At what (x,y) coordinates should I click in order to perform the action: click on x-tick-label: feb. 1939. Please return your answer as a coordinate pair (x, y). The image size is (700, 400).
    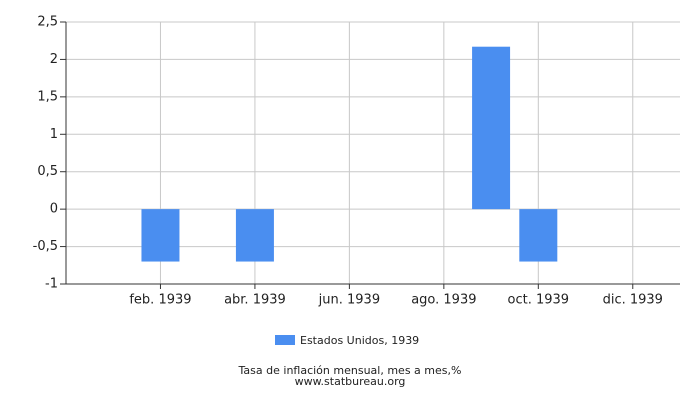
    Looking at the image, I should click on (160, 300).